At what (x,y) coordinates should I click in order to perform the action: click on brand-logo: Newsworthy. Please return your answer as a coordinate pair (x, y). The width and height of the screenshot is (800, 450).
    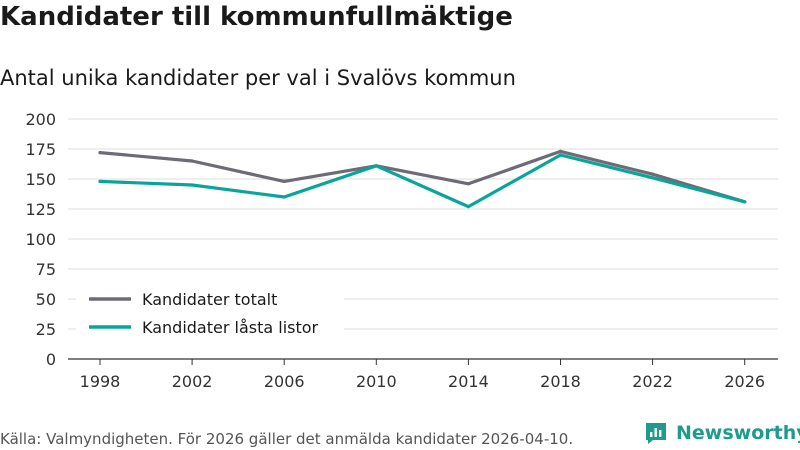
    Looking at the image, I should click on (722, 433).